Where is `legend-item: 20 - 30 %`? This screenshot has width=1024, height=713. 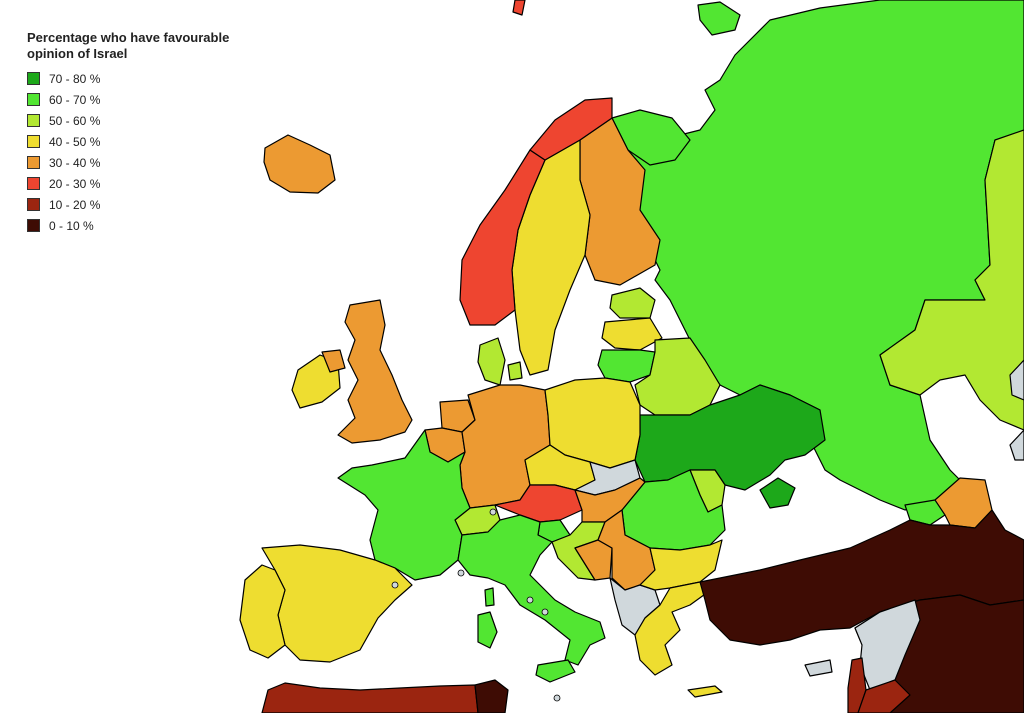 legend-item: 20 - 30 % is located at coordinates (147, 183).